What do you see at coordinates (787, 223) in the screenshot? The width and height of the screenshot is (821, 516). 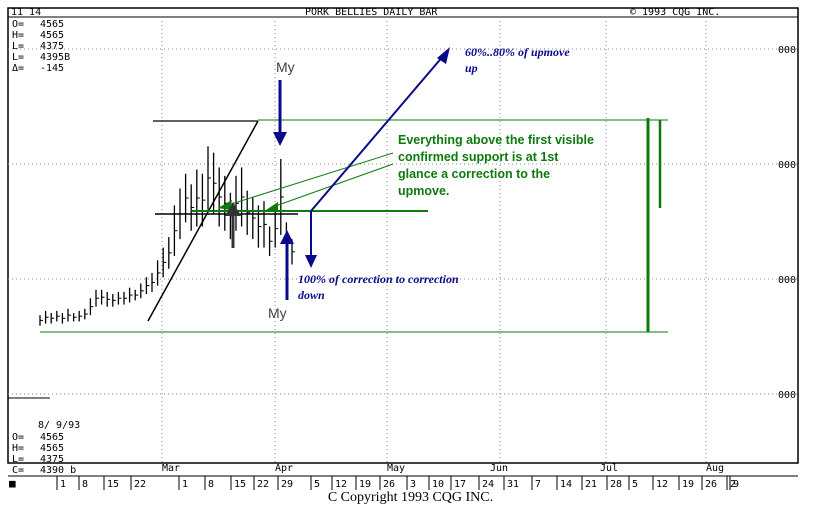 I see `right-axis: 000 000 000 000` at bounding box center [787, 223].